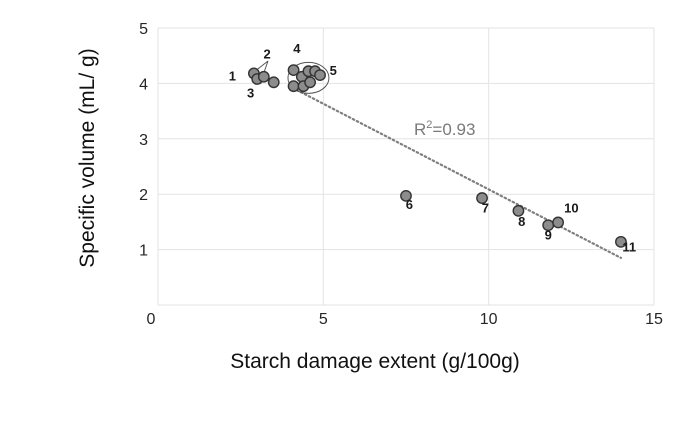 Image resolution: width=696 pixels, height=435 pixels. I want to click on point-label: 5, so click(333, 70).